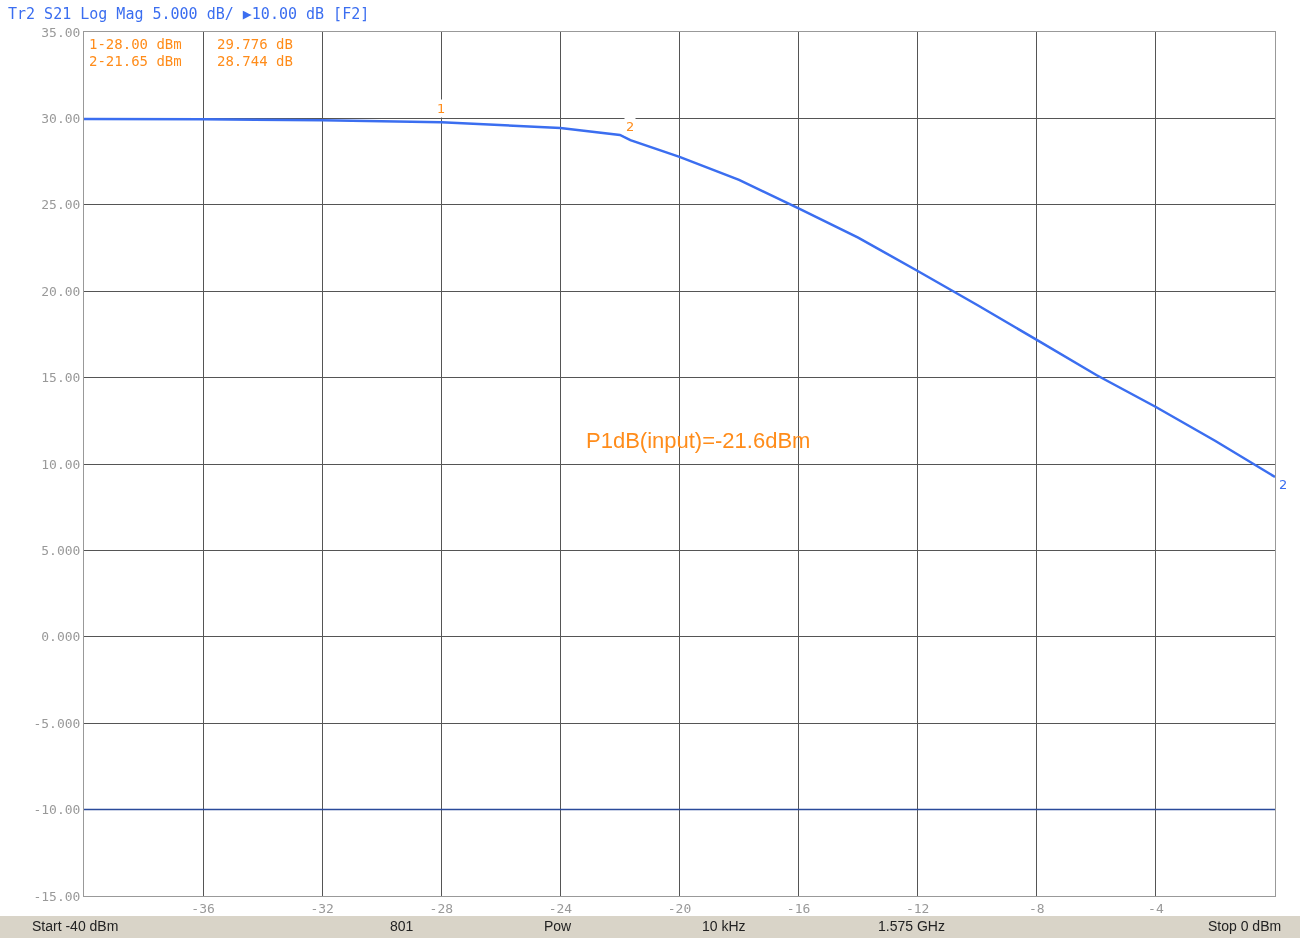 The height and width of the screenshot is (938, 1300). I want to click on y-tick-label: -5.000, so click(57, 723).